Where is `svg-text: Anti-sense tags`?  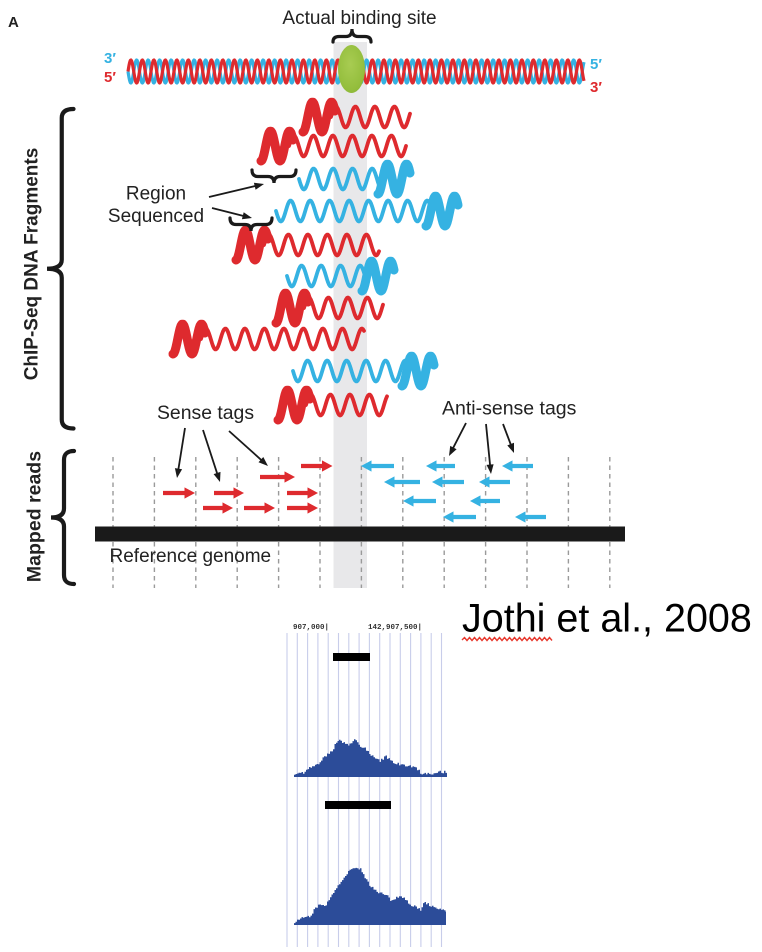 svg-text: Anti-sense tags is located at coordinates (509, 409).